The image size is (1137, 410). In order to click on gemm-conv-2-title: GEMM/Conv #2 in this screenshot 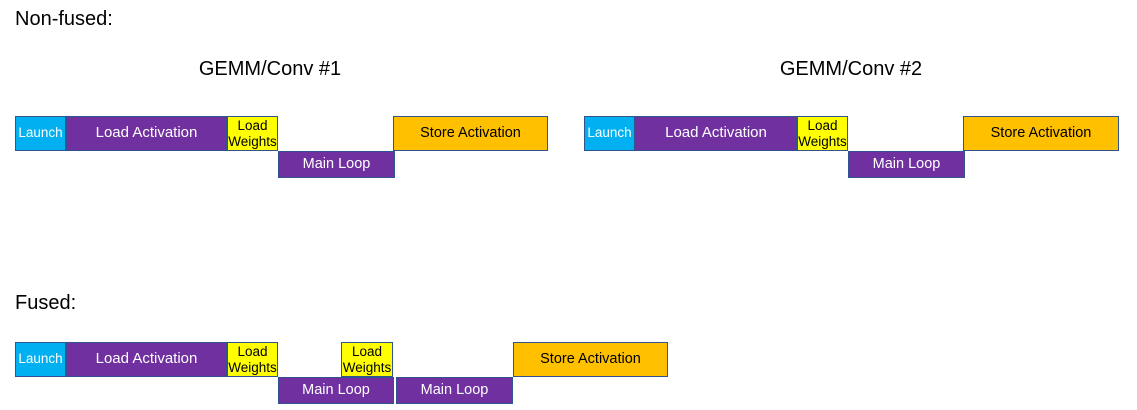, I will do `click(851, 69)`.